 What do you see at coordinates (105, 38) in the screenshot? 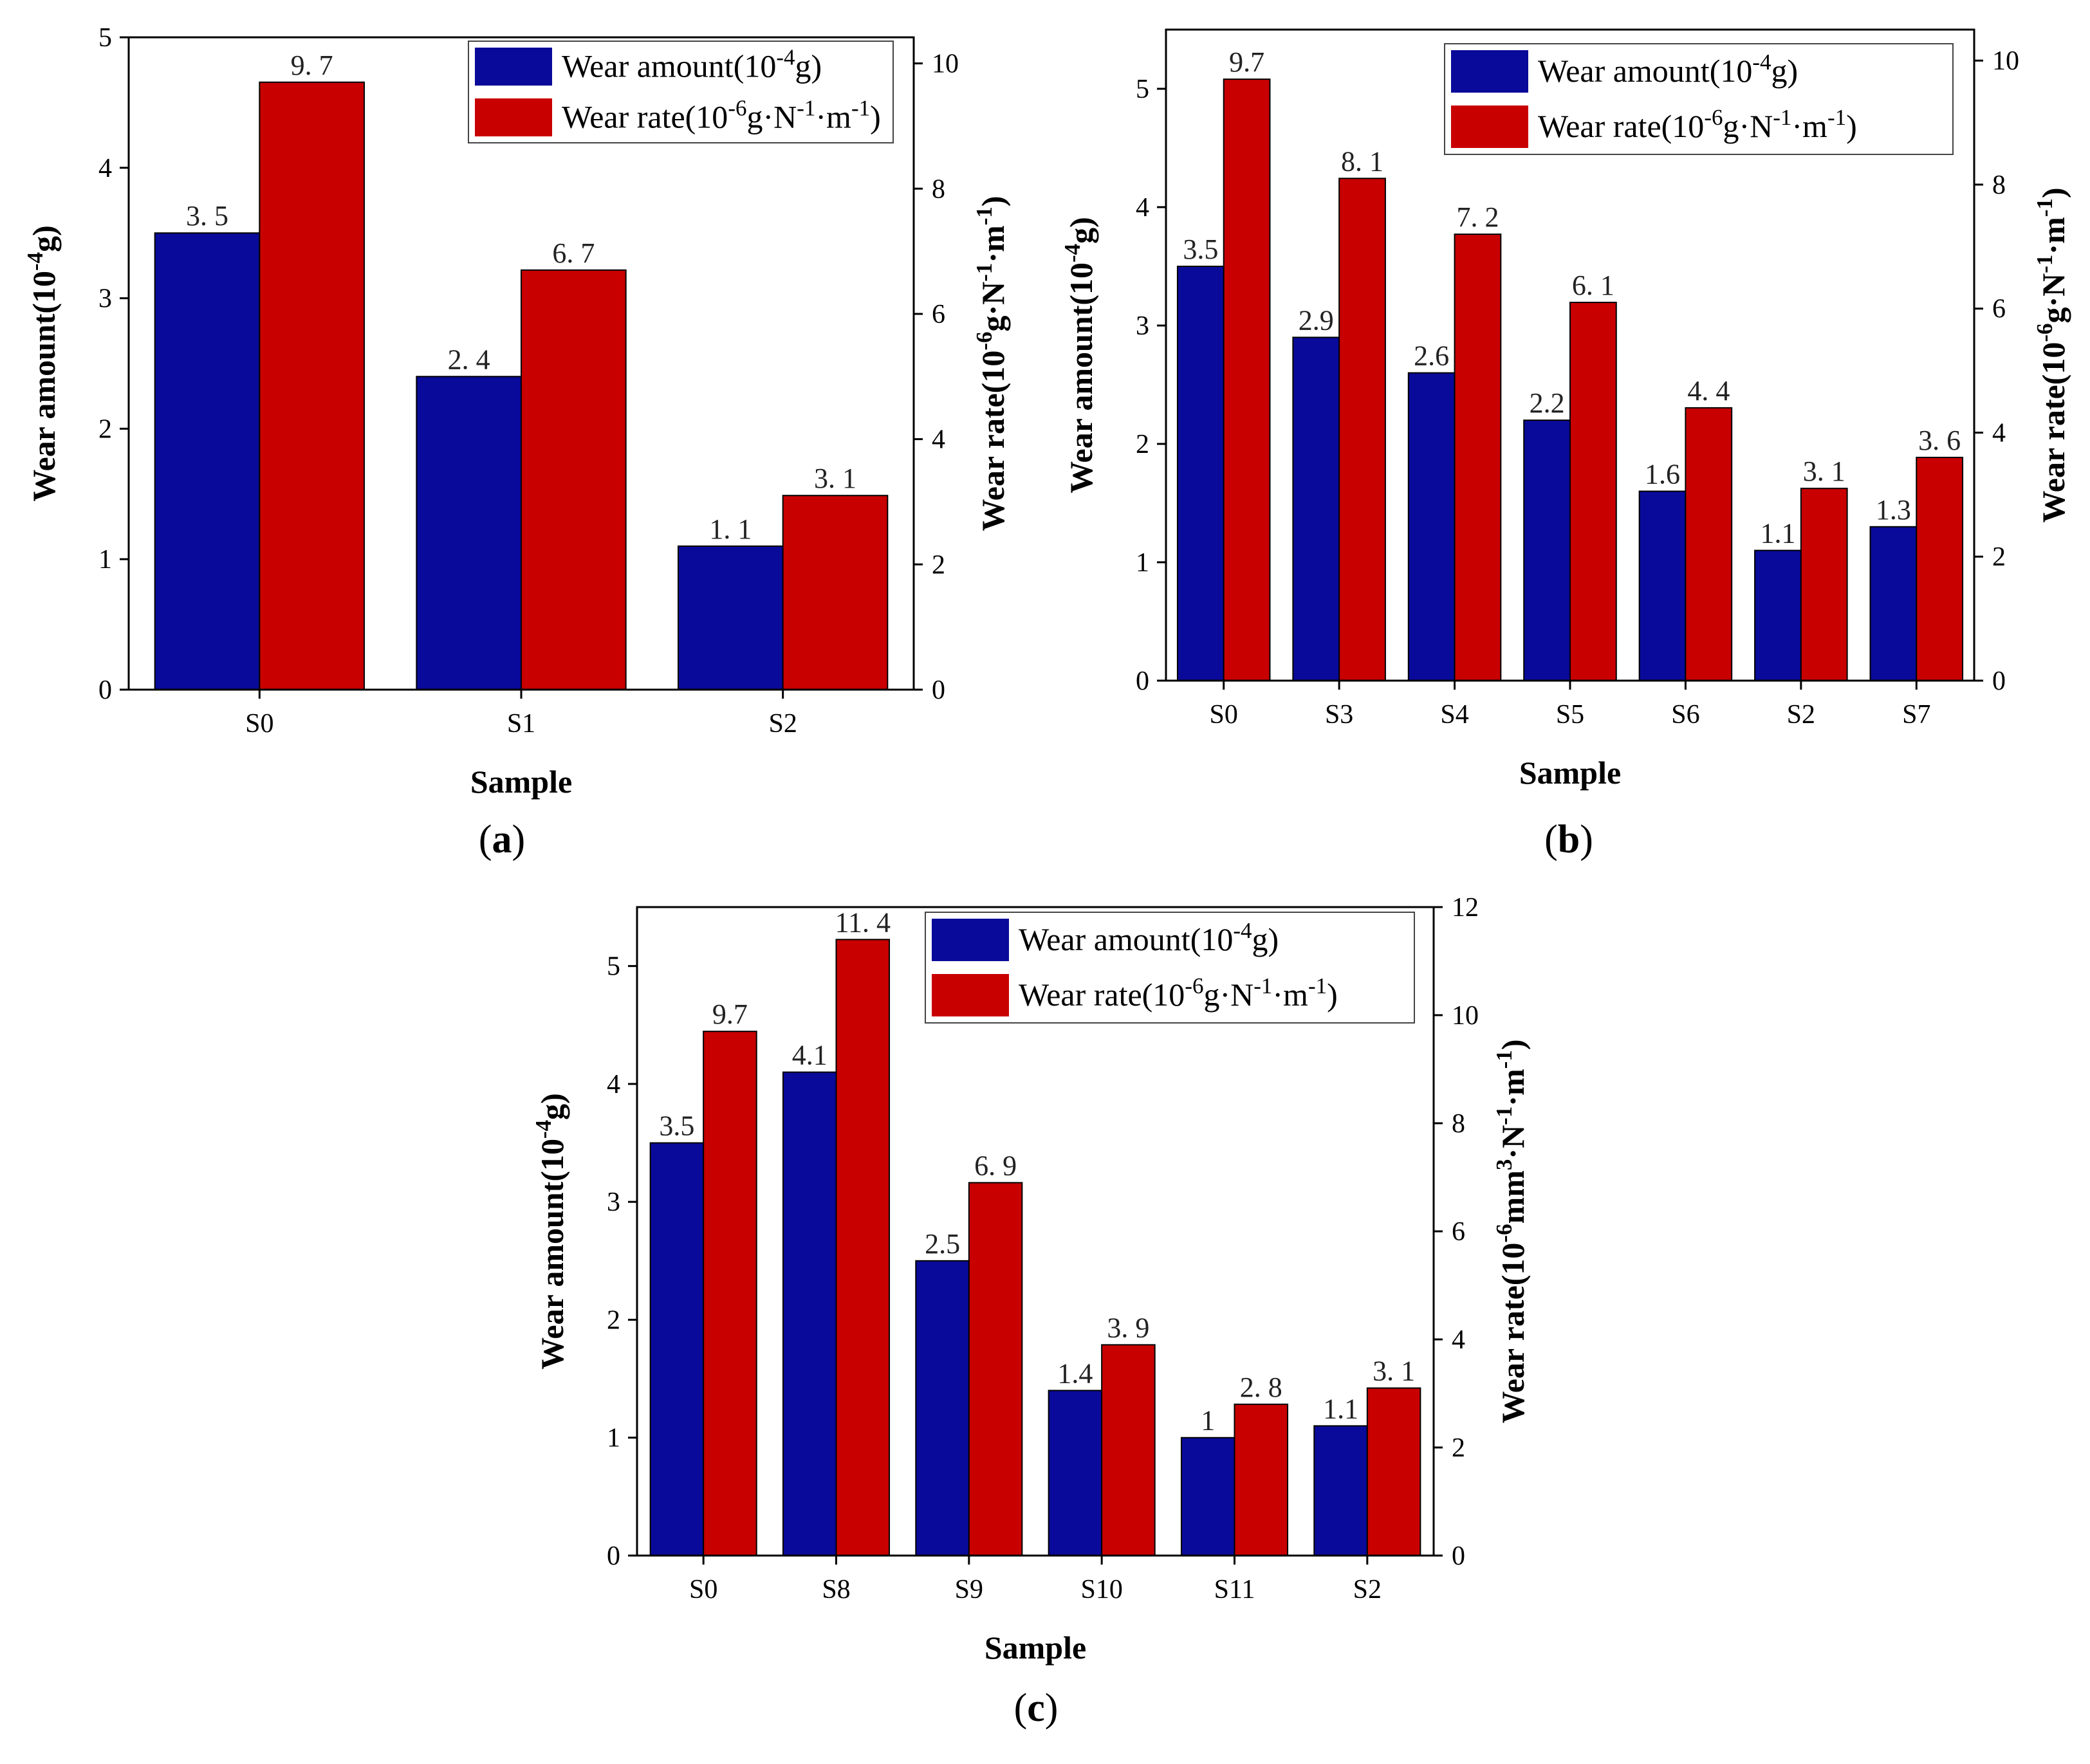
I see `y-left-tick-label-5: 5` at bounding box center [105, 38].